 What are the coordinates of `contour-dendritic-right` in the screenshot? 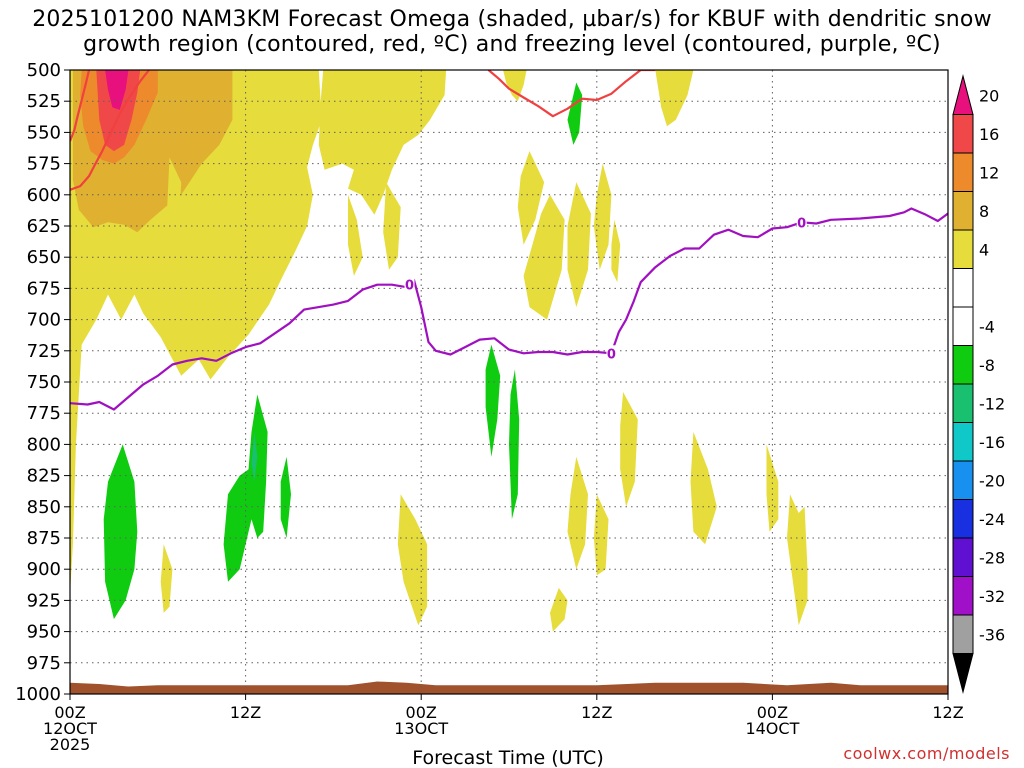 It's located at (571, 94).